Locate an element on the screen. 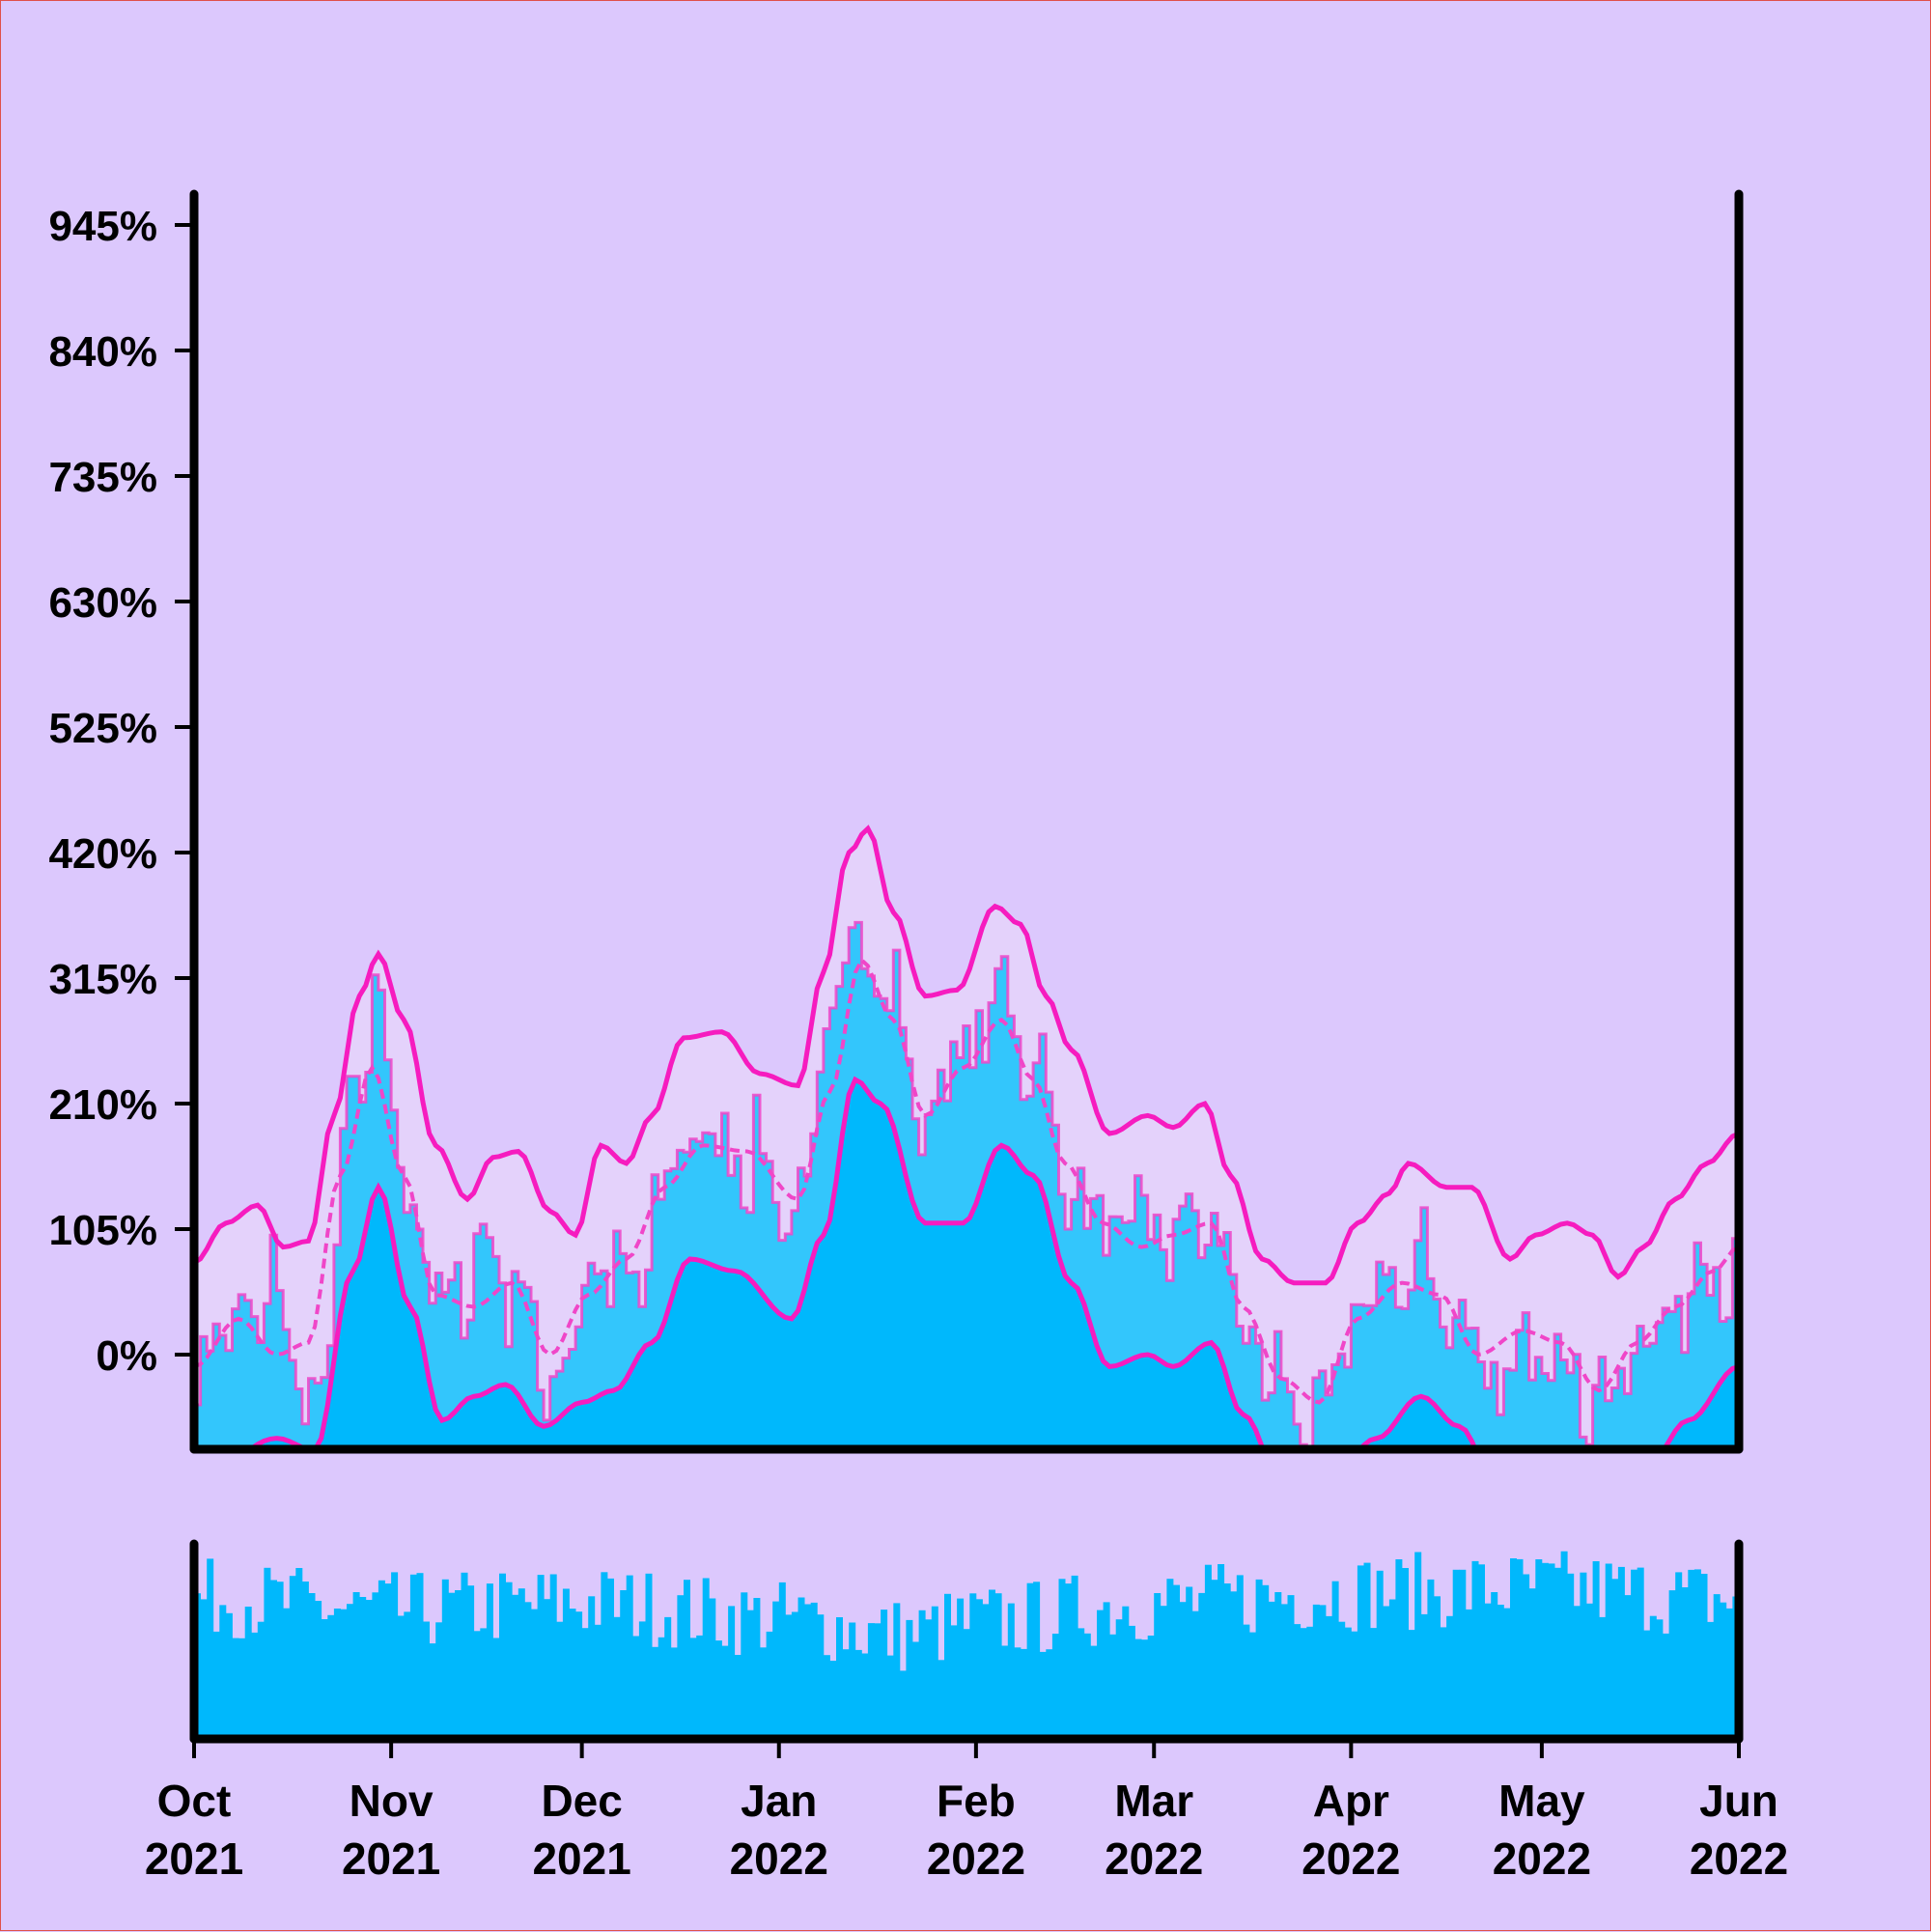  x-tick-label-month: May is located at coordinates (1541, 1801).